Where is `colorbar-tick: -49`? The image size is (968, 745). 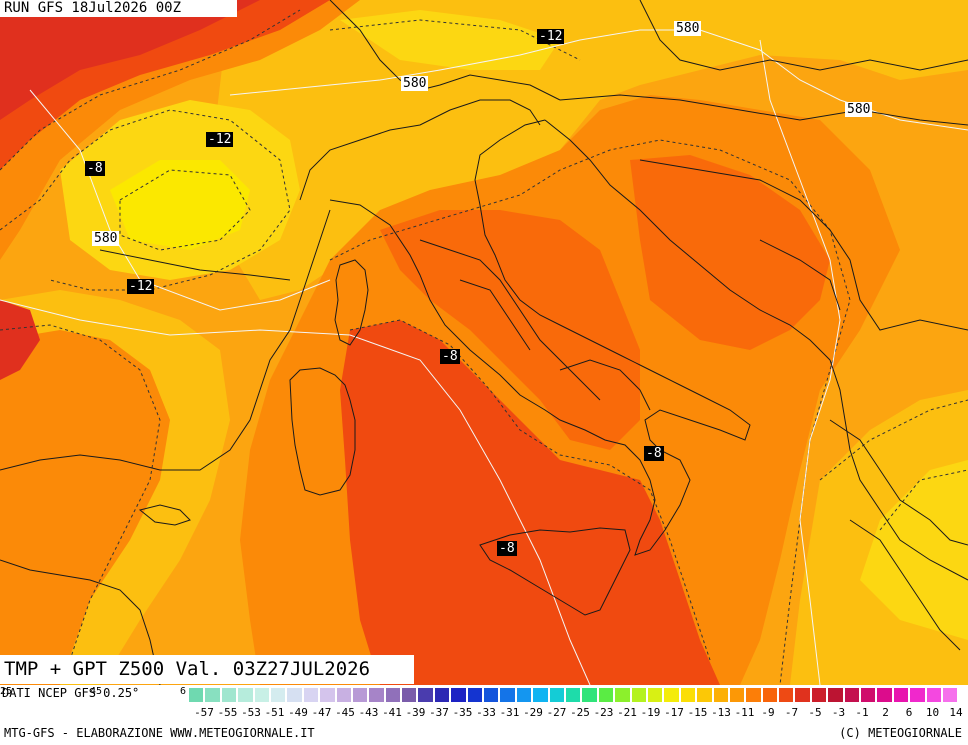
colorbar-tick: -49 is located at coordinates (298, 712).